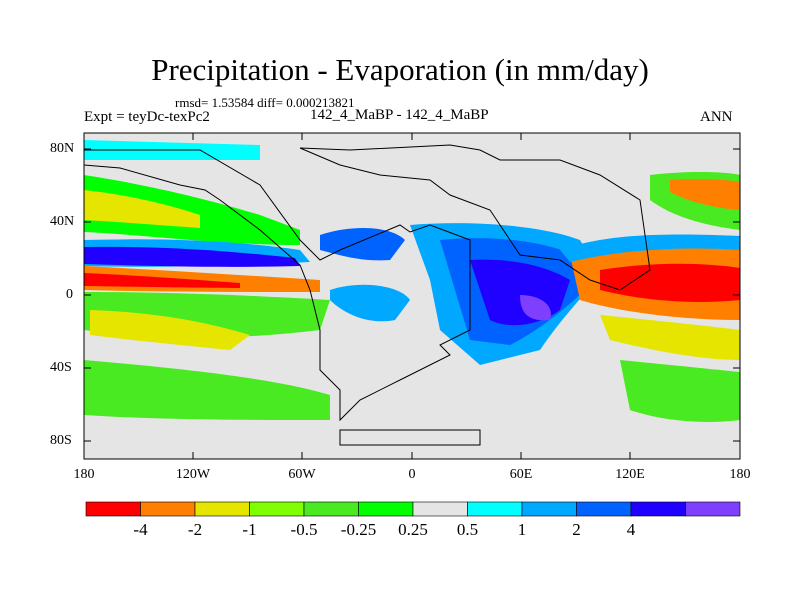 Image resolution: width=800 pixels, height=600 pixels. Describe the element at coordinates (522, 529) in the screenshot. I see `colorbar-label: 1` at that location.